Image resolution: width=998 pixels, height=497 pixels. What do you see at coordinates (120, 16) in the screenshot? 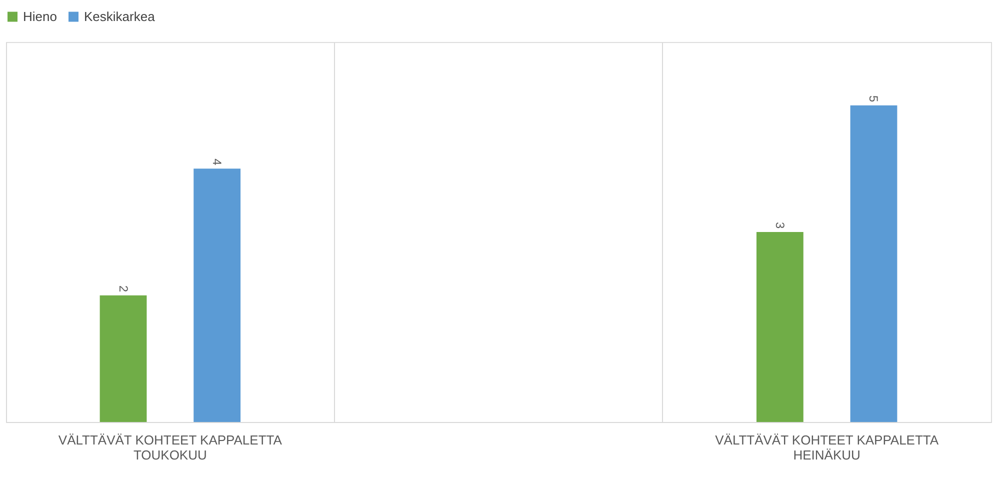
I see `legend-label: Keskikarkea` at bounding box center [120, 16].